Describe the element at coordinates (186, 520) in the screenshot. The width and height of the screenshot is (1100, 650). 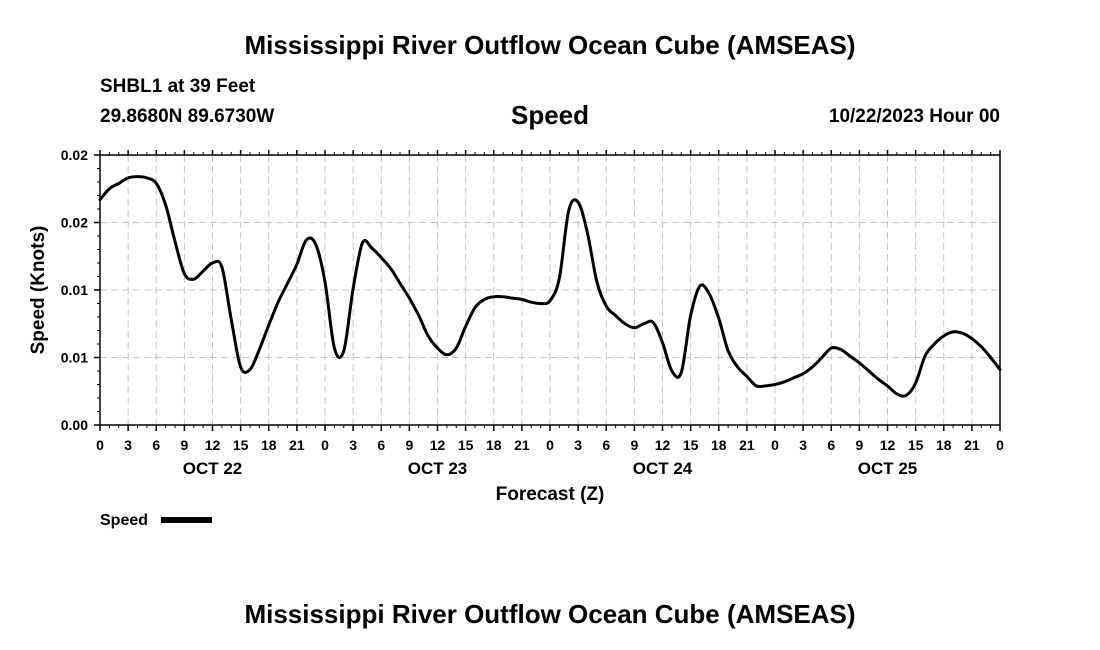
I see `legend-swatch` at that location.